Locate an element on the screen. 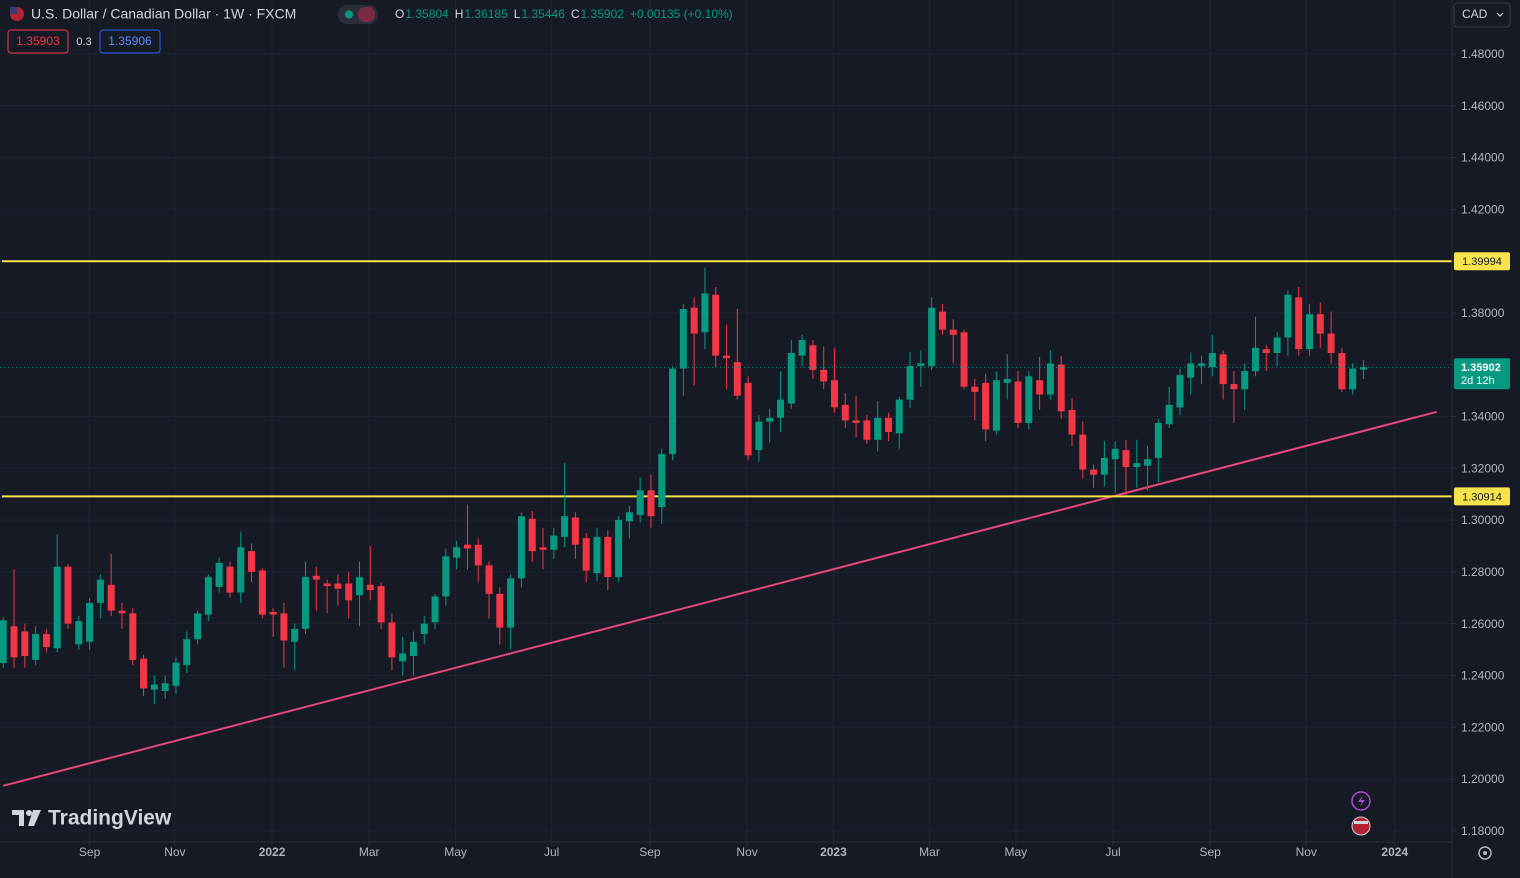 The width and height of the screenshot is (1520, 878). brand: TradingView is located at coordinates (92, 818).